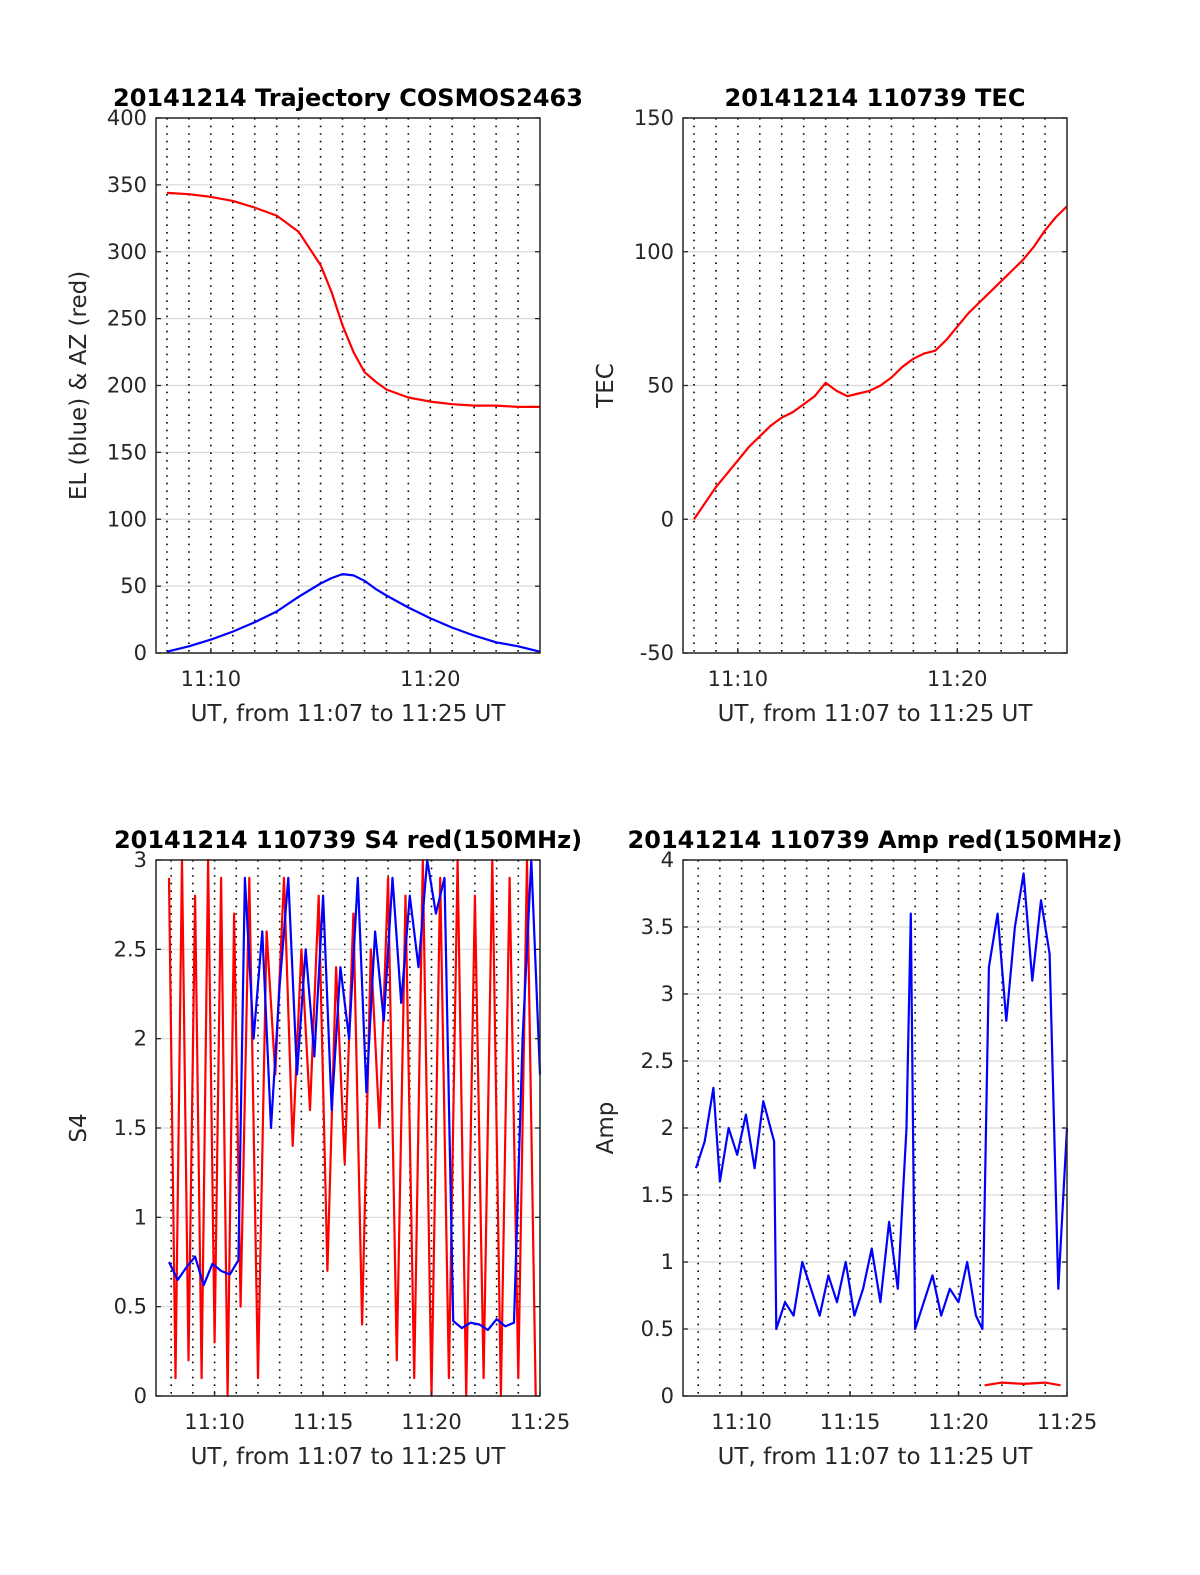 This screenshot has width=1200, height=1575. What do you see at coordinates (606, 386) in the screenshot?
I see `y-axis-label: TEC` at bounding box center [606, 386].